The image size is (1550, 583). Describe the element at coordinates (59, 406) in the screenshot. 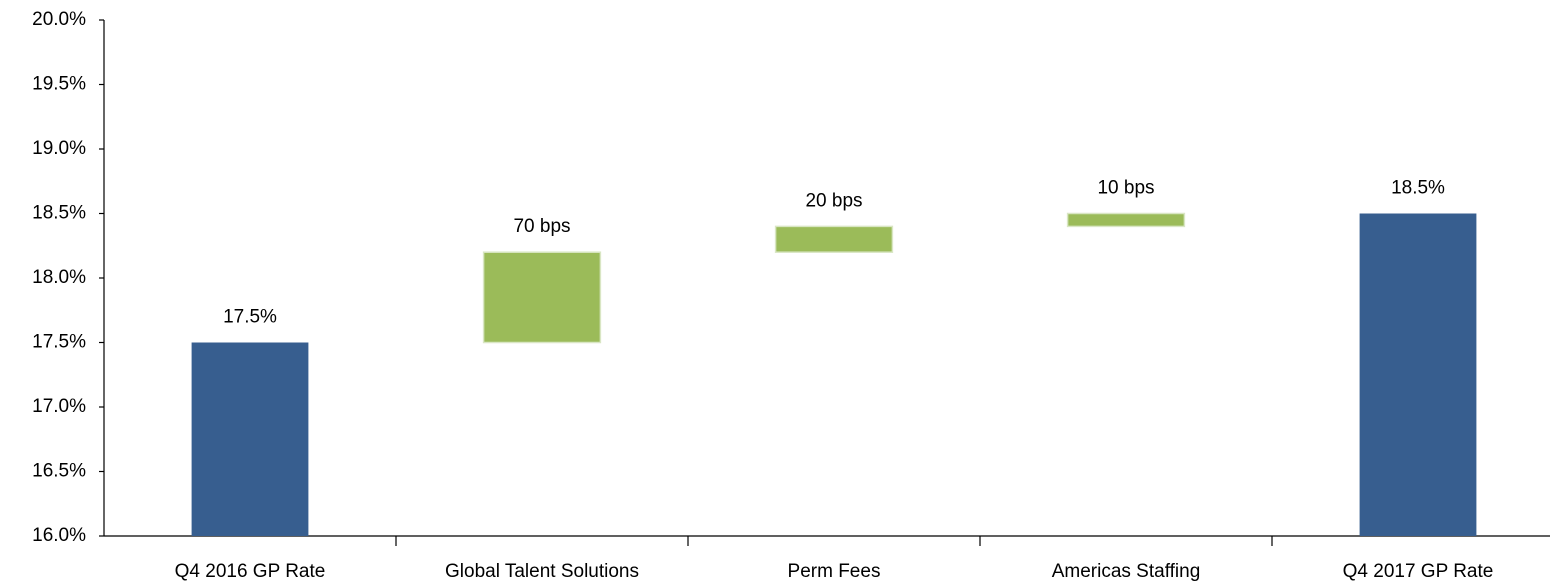

I see `y-tick-label: 17.0%` at that location.